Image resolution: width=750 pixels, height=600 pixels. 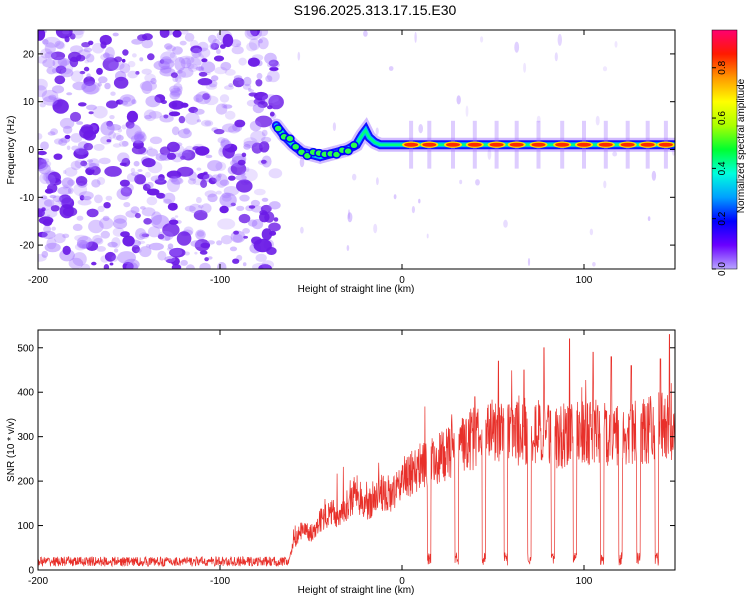 What do you see at coordinates (295, 147) in the screenshot?
I see `track-cell` at bounding box center [295, 147].